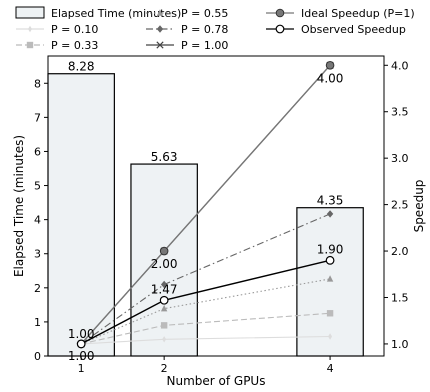  What do you see at coordinates (164, 157) in the screenshot?
I see `bar-value-label-gpu-2: 5.63` at bounding box center [164, 157].